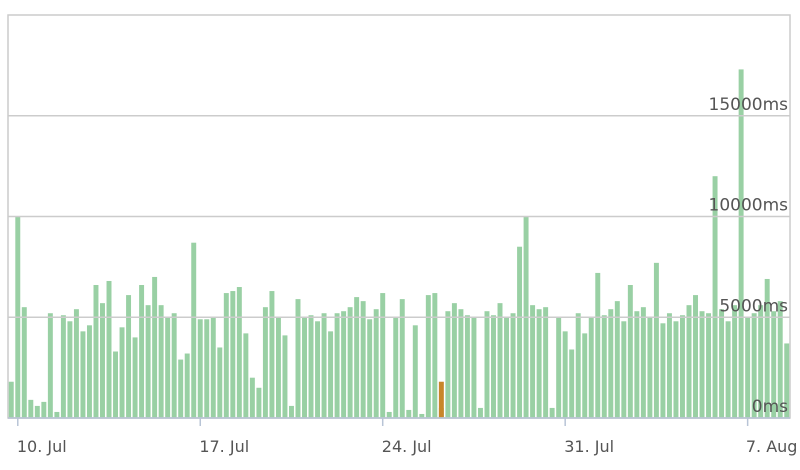 This screenshot has width=800, height=470. Describe the element at coordinates (749, 105) in the screenshot. I see `y-tick-label: 15000ms` at that location.